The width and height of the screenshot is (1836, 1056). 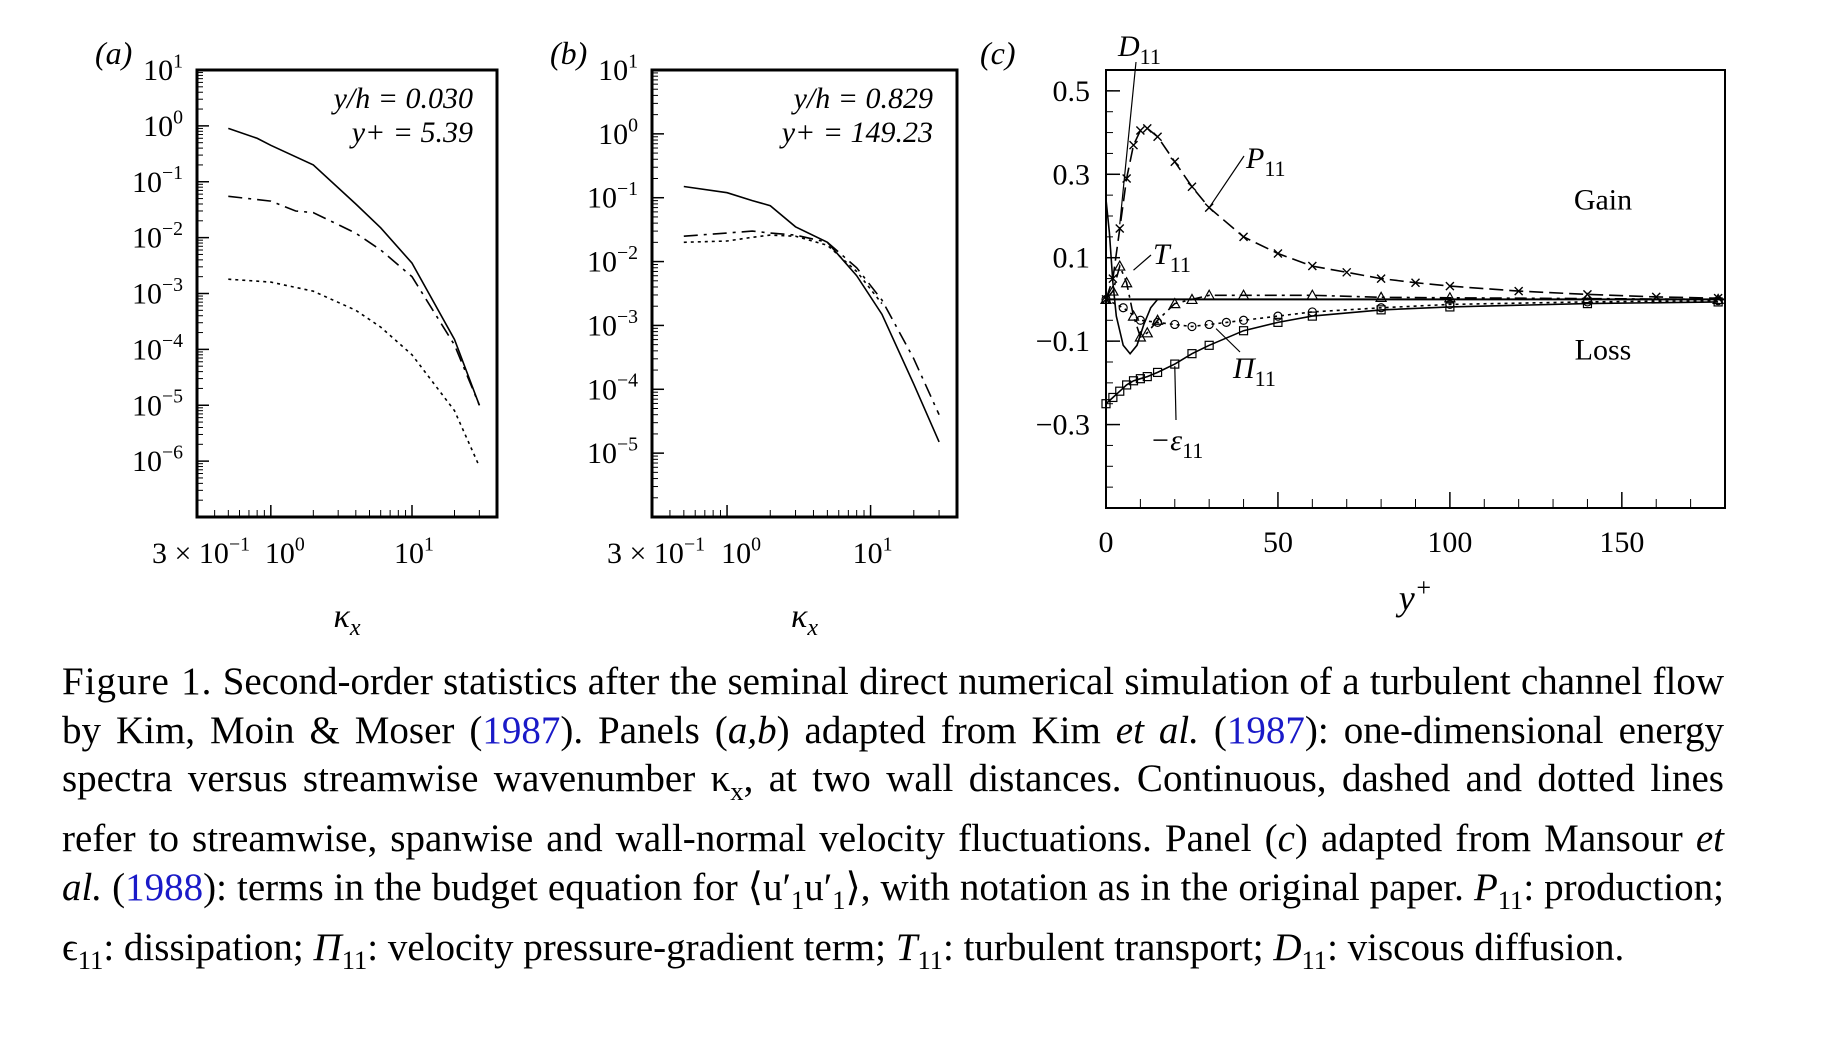 I want to click on y-tick-label: 0.3, so click(x=1072, y=174).